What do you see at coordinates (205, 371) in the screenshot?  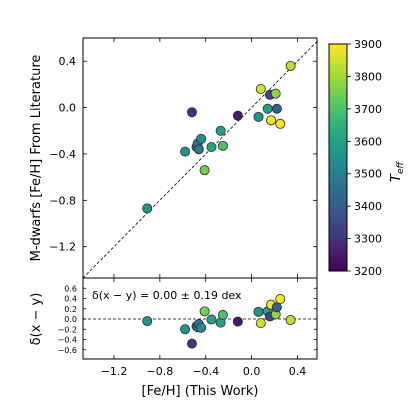 I see `residual-xtick-label-3: −0.4` at bounding box center [205, 371].